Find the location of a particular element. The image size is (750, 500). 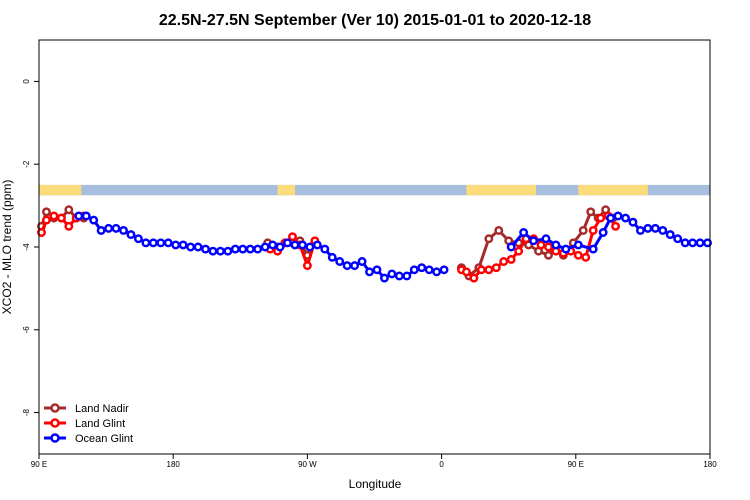

y-tick-label: -2 is located at coordinates (26, 164).